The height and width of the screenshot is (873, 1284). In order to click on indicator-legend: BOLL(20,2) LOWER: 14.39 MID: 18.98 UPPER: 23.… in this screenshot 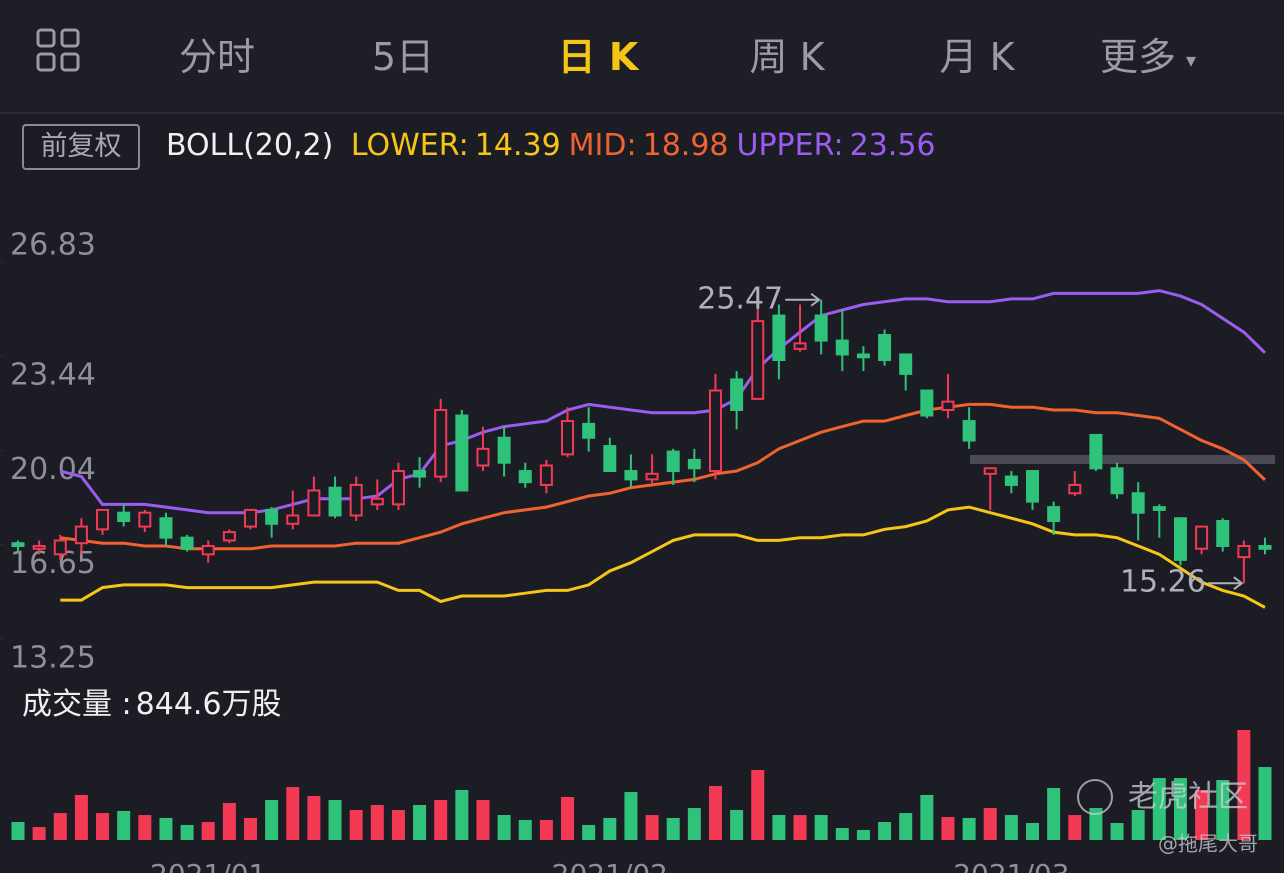, I will do `click(555, 145)`.